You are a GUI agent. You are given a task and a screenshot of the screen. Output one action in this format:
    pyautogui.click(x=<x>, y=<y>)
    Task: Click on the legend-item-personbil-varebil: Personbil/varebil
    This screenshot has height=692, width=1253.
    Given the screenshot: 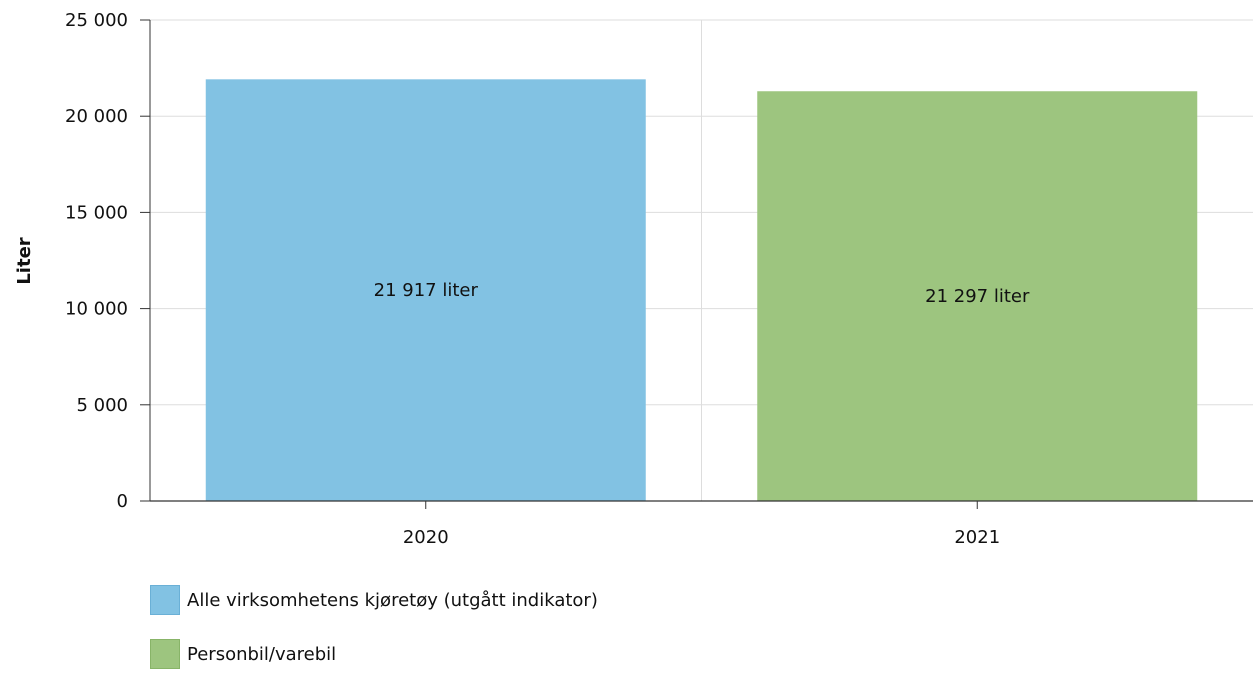 What is the action you would take?
    pyautogui.click(x=374, y=654)
    